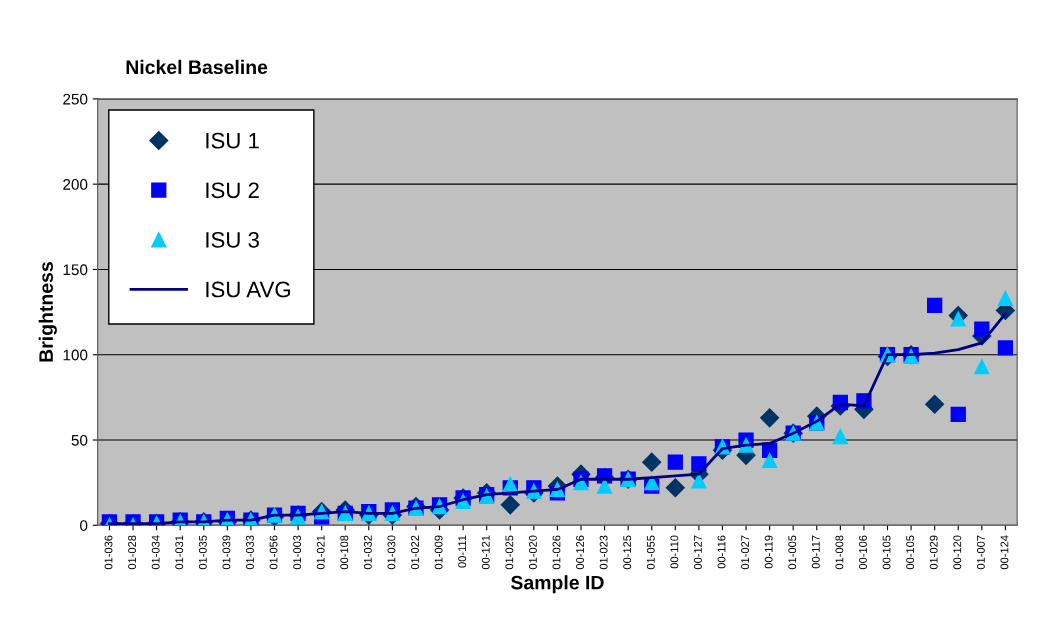  Describe the element at coordinates (721, 552) in the screenshot. I see `x-tick-label: 00-116` at that location.